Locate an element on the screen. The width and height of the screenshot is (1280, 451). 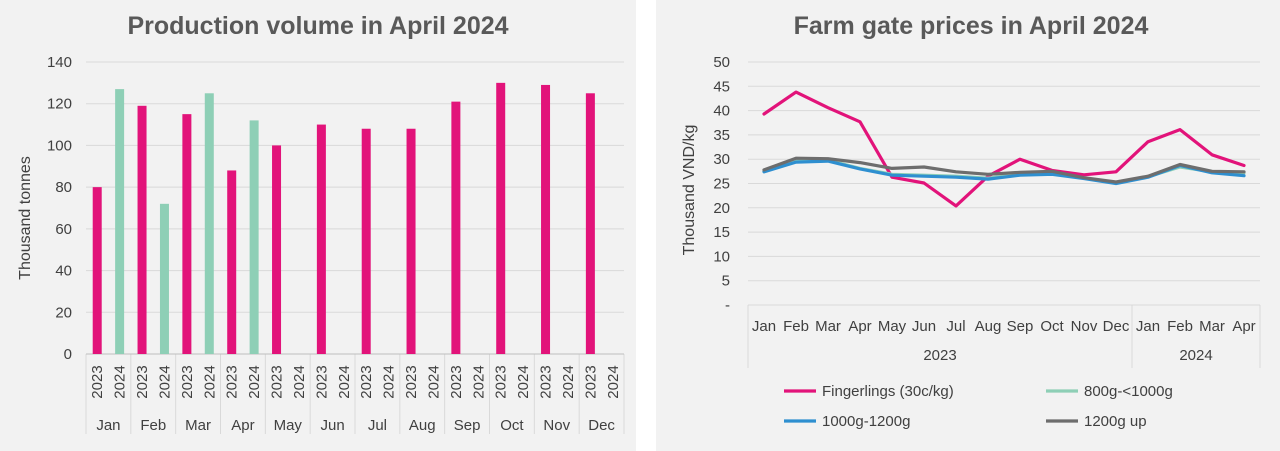
y-tick-label: 140 is located at coordinates (59, 62).